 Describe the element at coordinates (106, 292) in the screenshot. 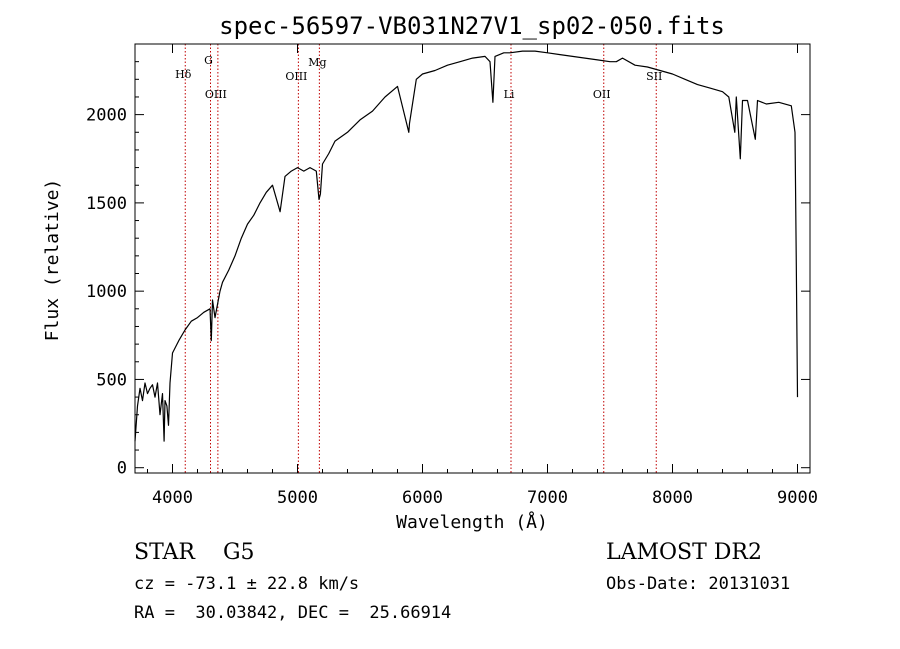

I see `y-tick-label: 1000` at that location.